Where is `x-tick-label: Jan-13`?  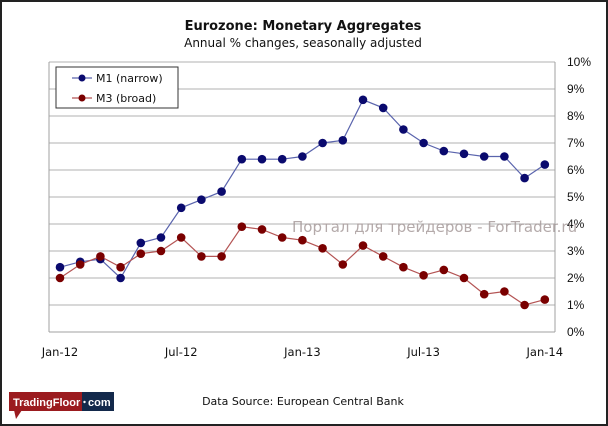
x-tick-label: Jan-13 is located at coordinates (302, 352).